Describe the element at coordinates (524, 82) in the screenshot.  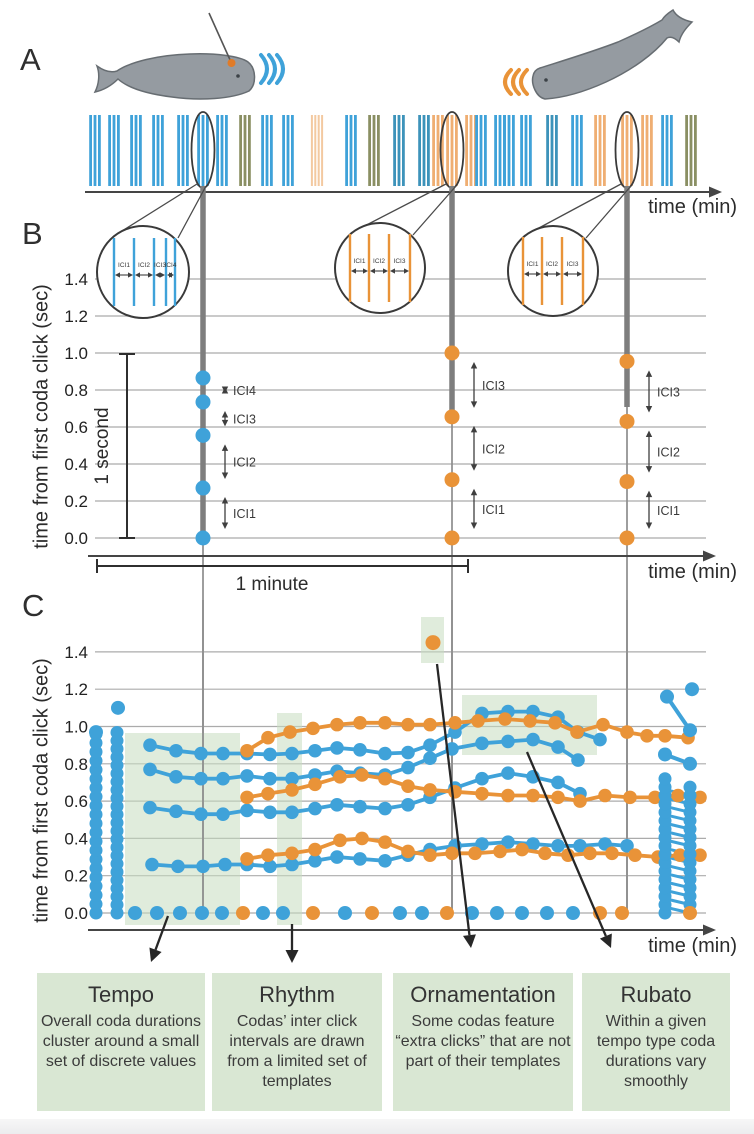
I see `click-arcs-orange-icon` at that location.